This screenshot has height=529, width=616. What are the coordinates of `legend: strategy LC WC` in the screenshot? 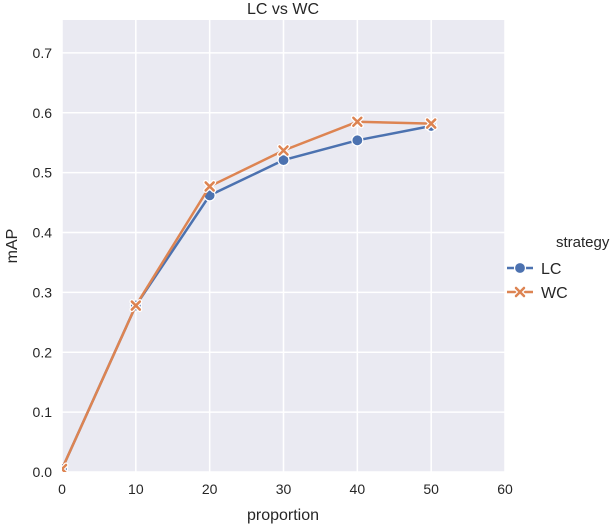 It's located at (558, 268).